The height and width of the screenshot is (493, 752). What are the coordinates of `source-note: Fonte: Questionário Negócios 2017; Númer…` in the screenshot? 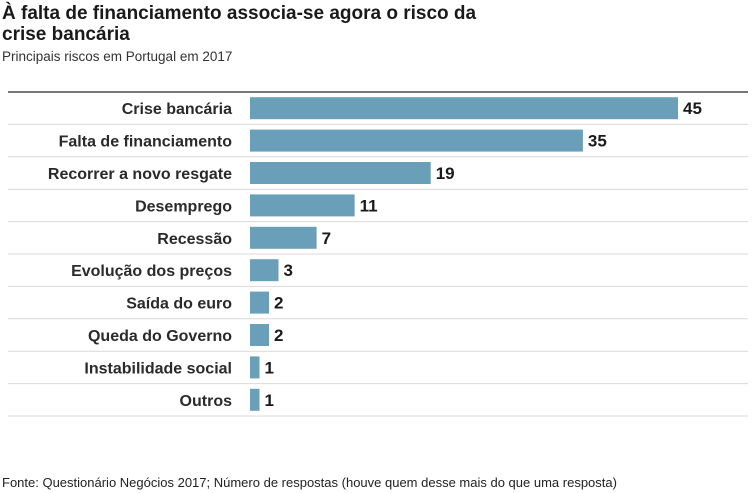 It's located at (309, 482).